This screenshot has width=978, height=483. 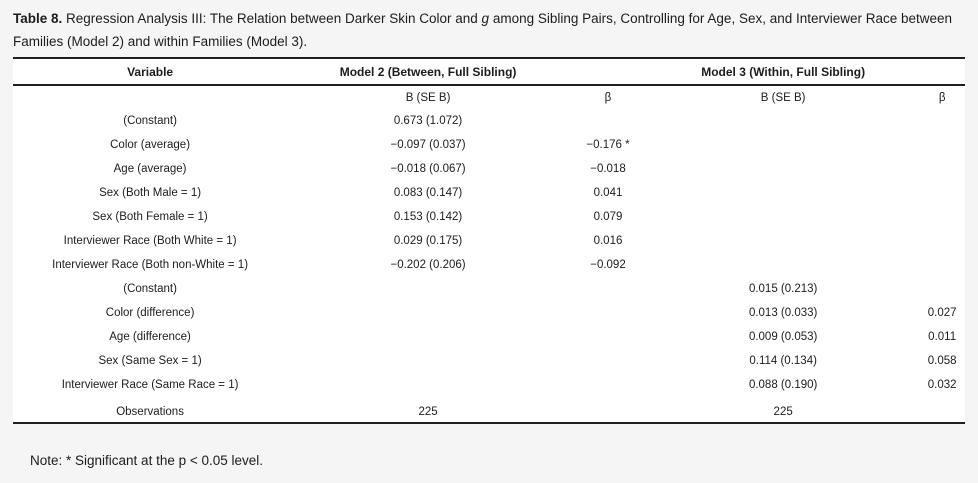 What do you see at coordinates (150, 337) in the screenshot?
I see `variable-label: Age (difference)` at bounding box center [150, 337].